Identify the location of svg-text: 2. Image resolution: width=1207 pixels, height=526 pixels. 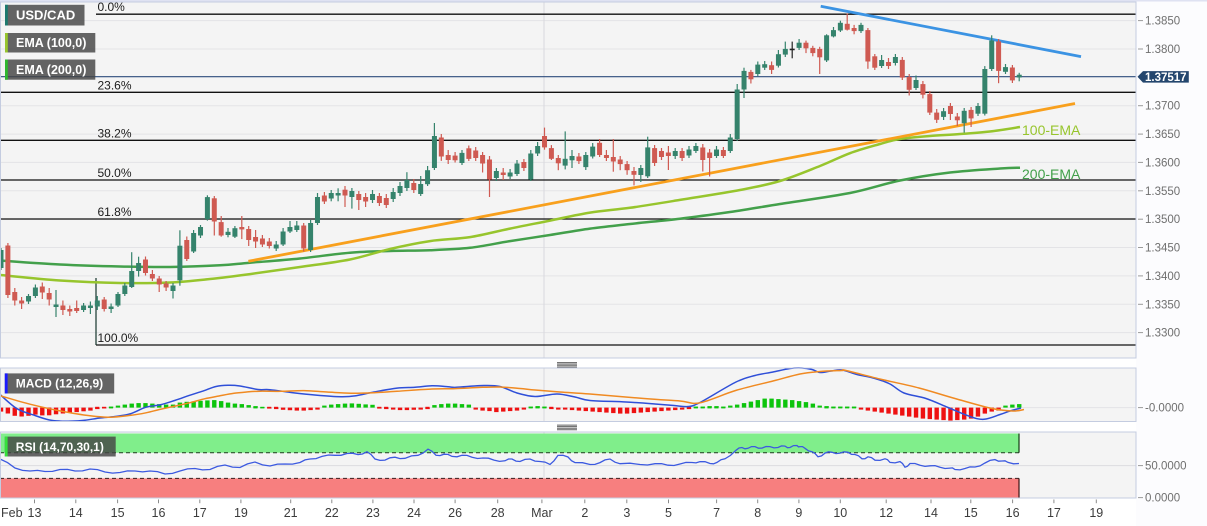
(584, 513).